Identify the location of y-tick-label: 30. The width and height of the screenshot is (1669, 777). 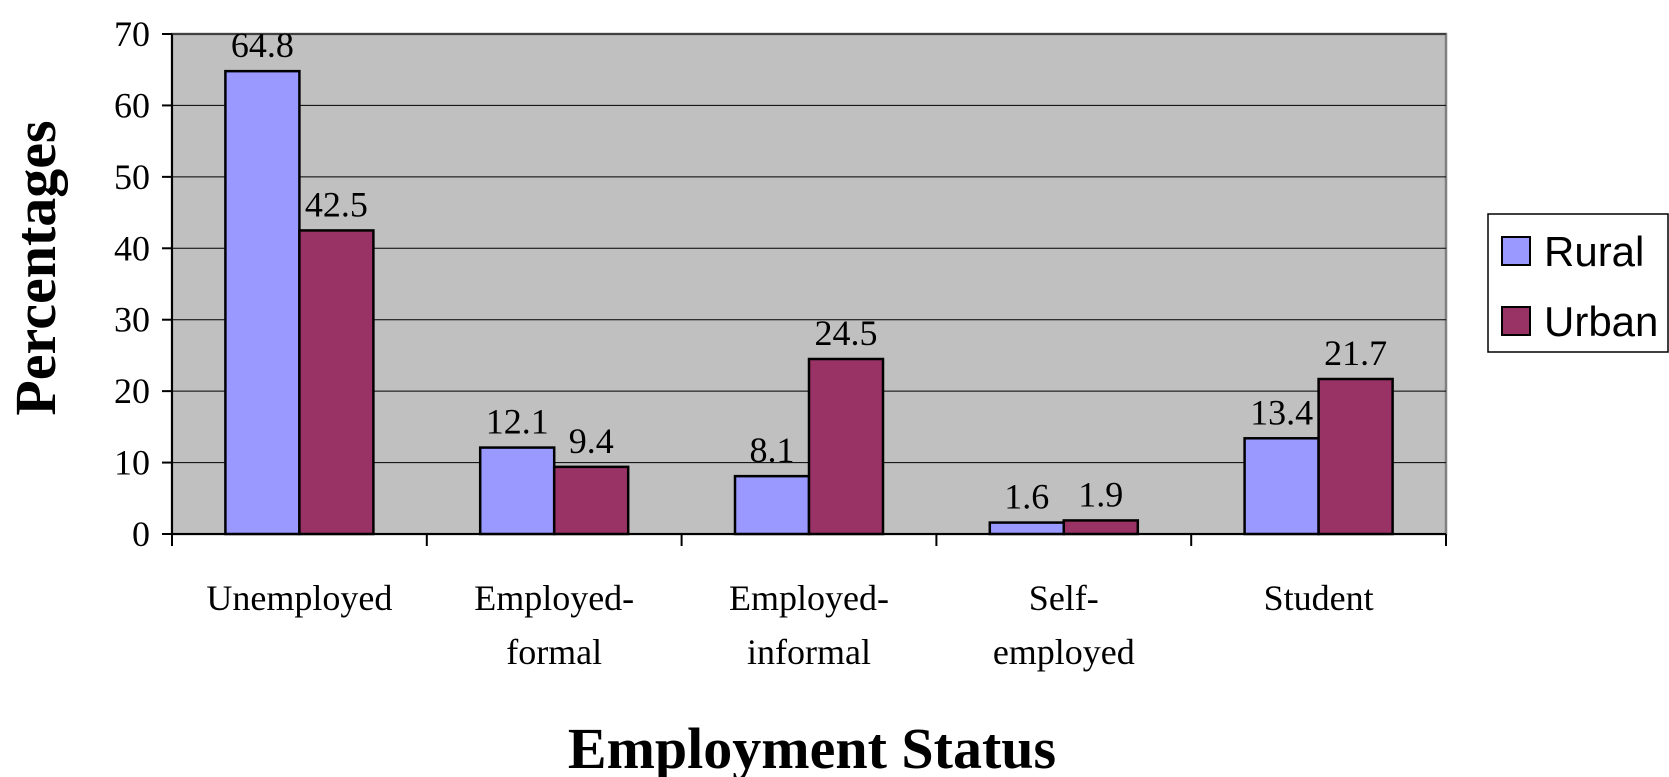
(132, 320).